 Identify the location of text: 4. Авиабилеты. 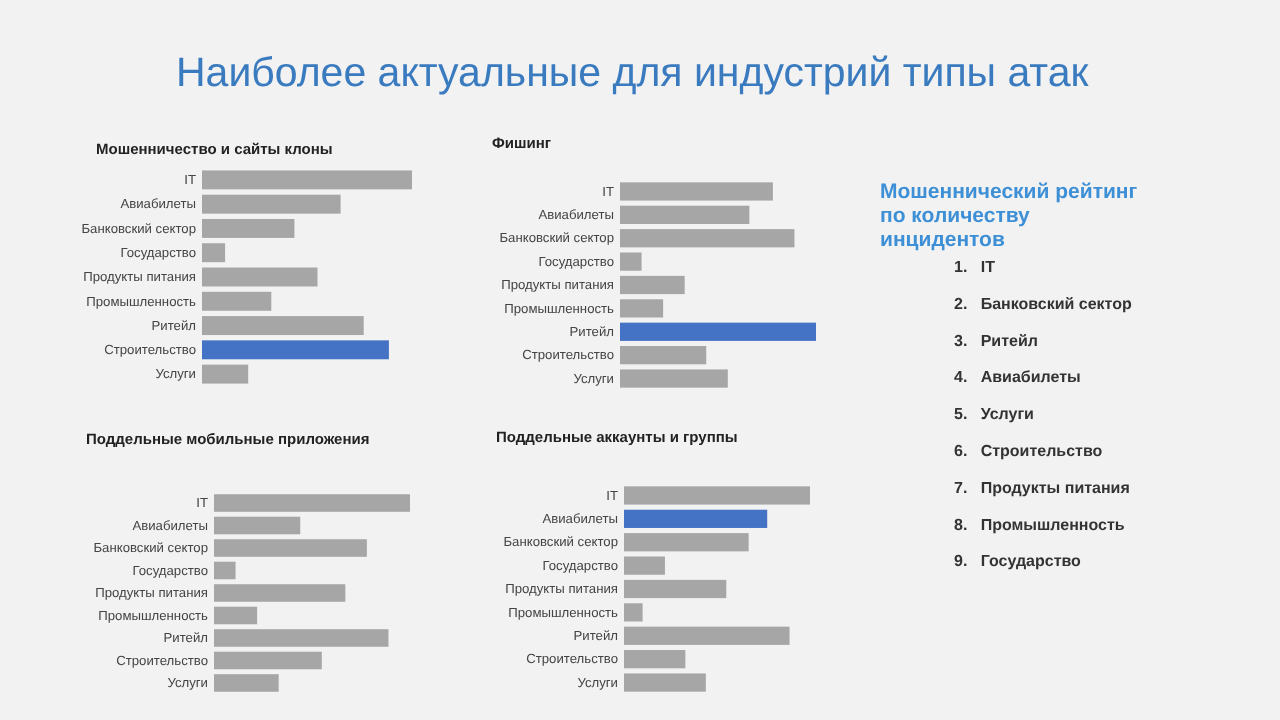
(1017, 377).